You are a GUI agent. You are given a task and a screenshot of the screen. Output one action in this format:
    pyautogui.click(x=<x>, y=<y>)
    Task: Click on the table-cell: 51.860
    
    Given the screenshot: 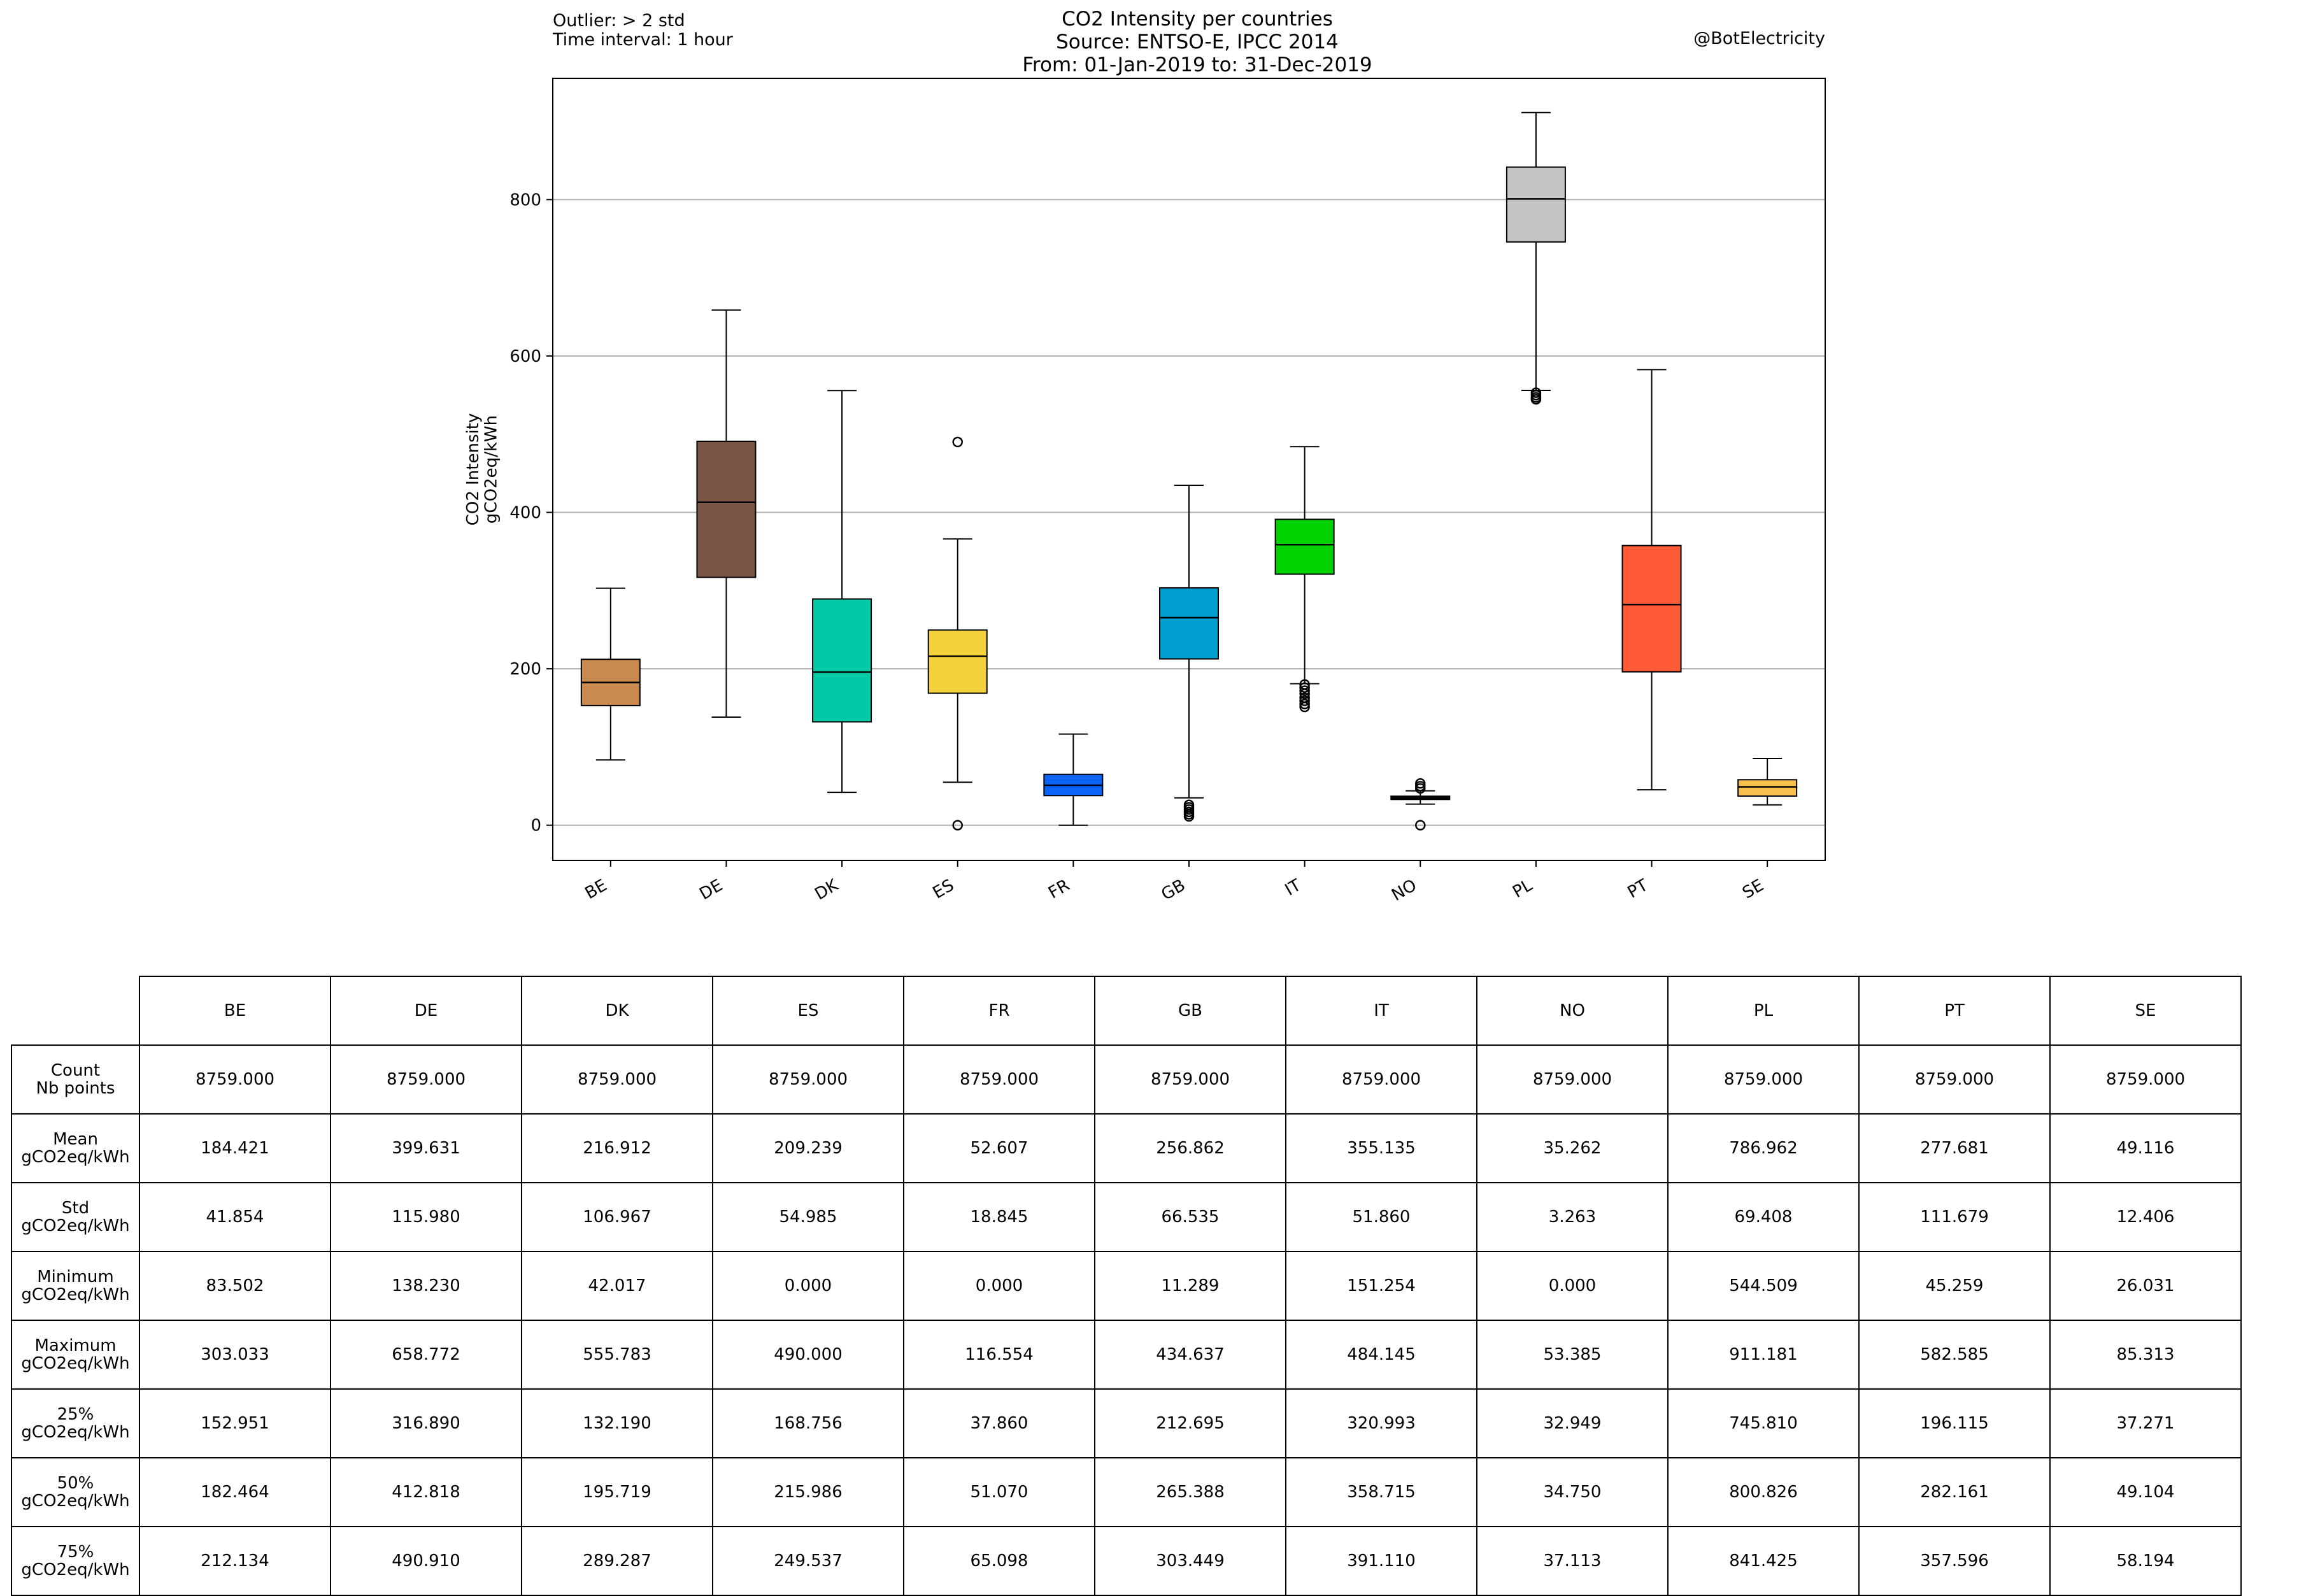 What is the action you would take?
    pyautogui.click(x=1381, y=1217)
    